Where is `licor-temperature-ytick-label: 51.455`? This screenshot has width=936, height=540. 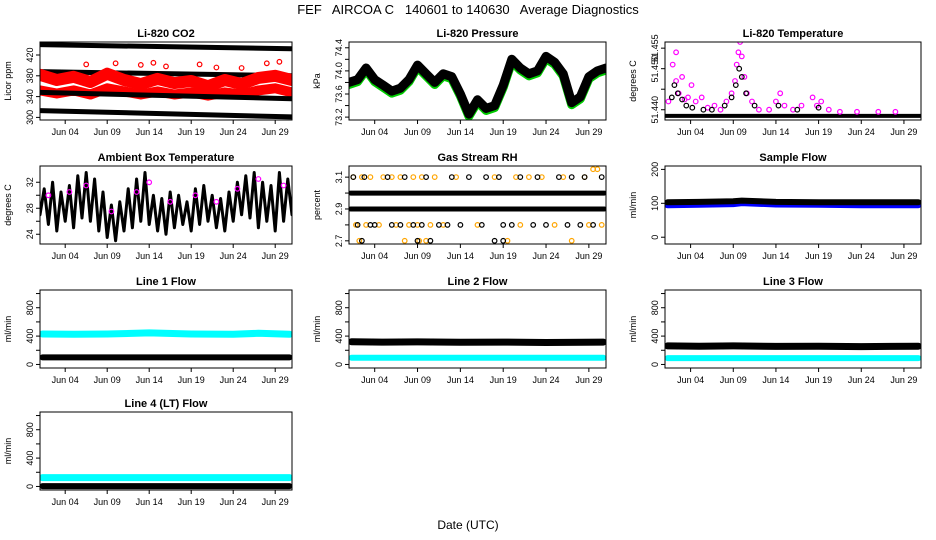 licor-temperature-ytick-label: 51.455 is located at coordinates (655, 48).